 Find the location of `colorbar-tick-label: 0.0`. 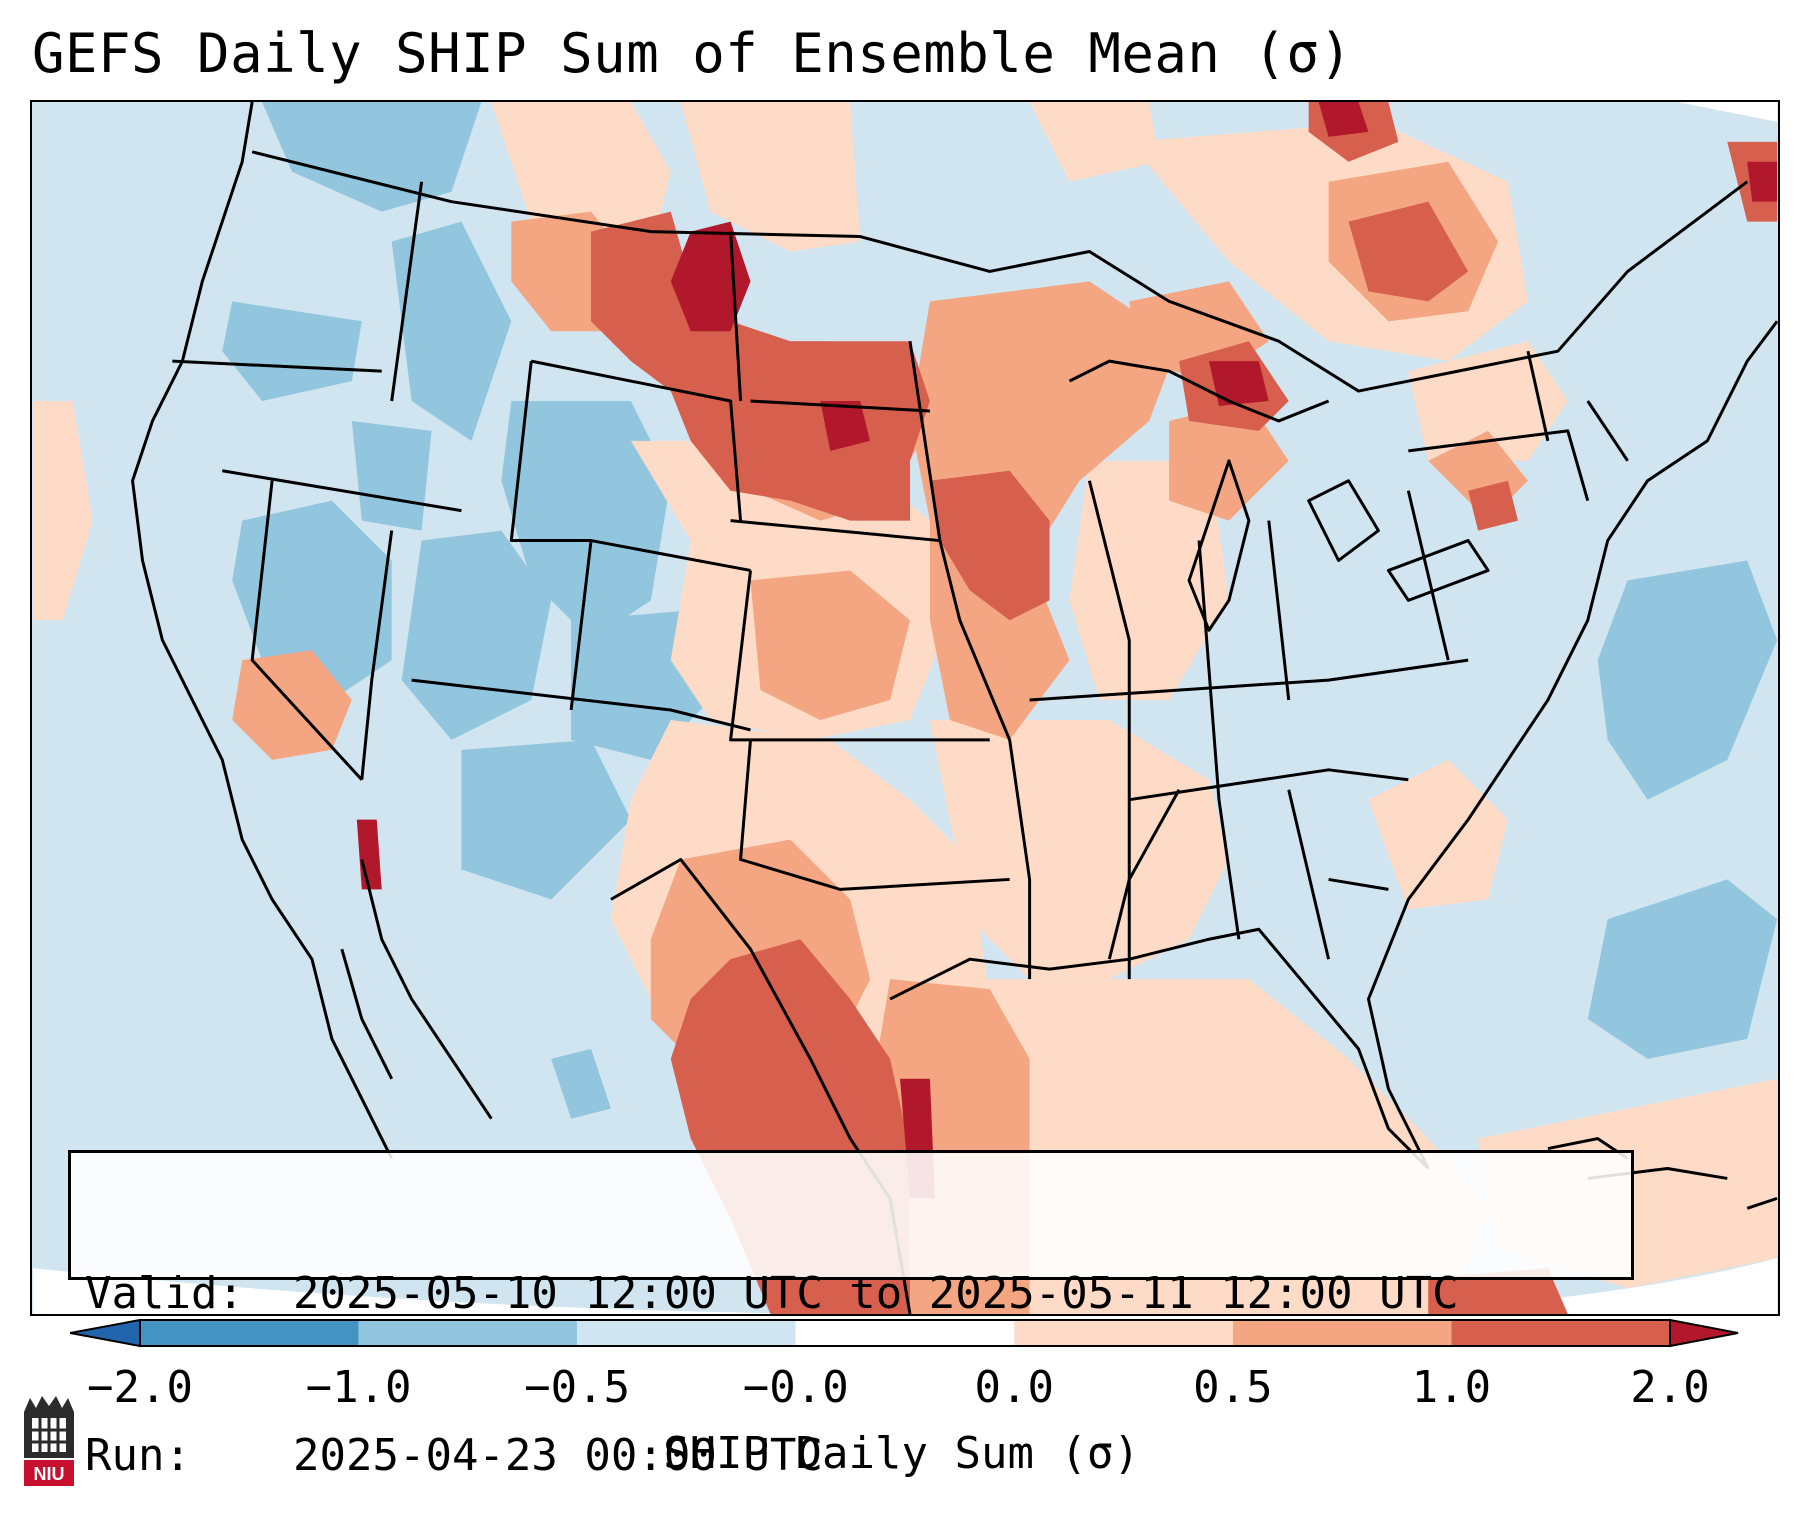

colorbar-tick-label: 0.0 is located at coordinates (1014, 1387).